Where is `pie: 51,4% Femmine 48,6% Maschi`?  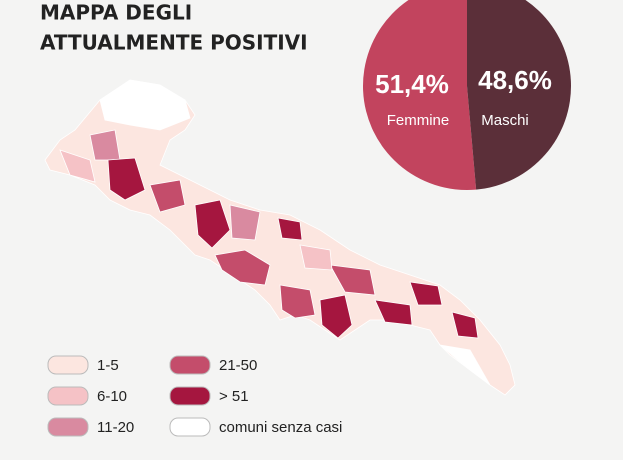
pie: 51,4% Femmine 48,6% Maschi is located at coordinates (467, 95).